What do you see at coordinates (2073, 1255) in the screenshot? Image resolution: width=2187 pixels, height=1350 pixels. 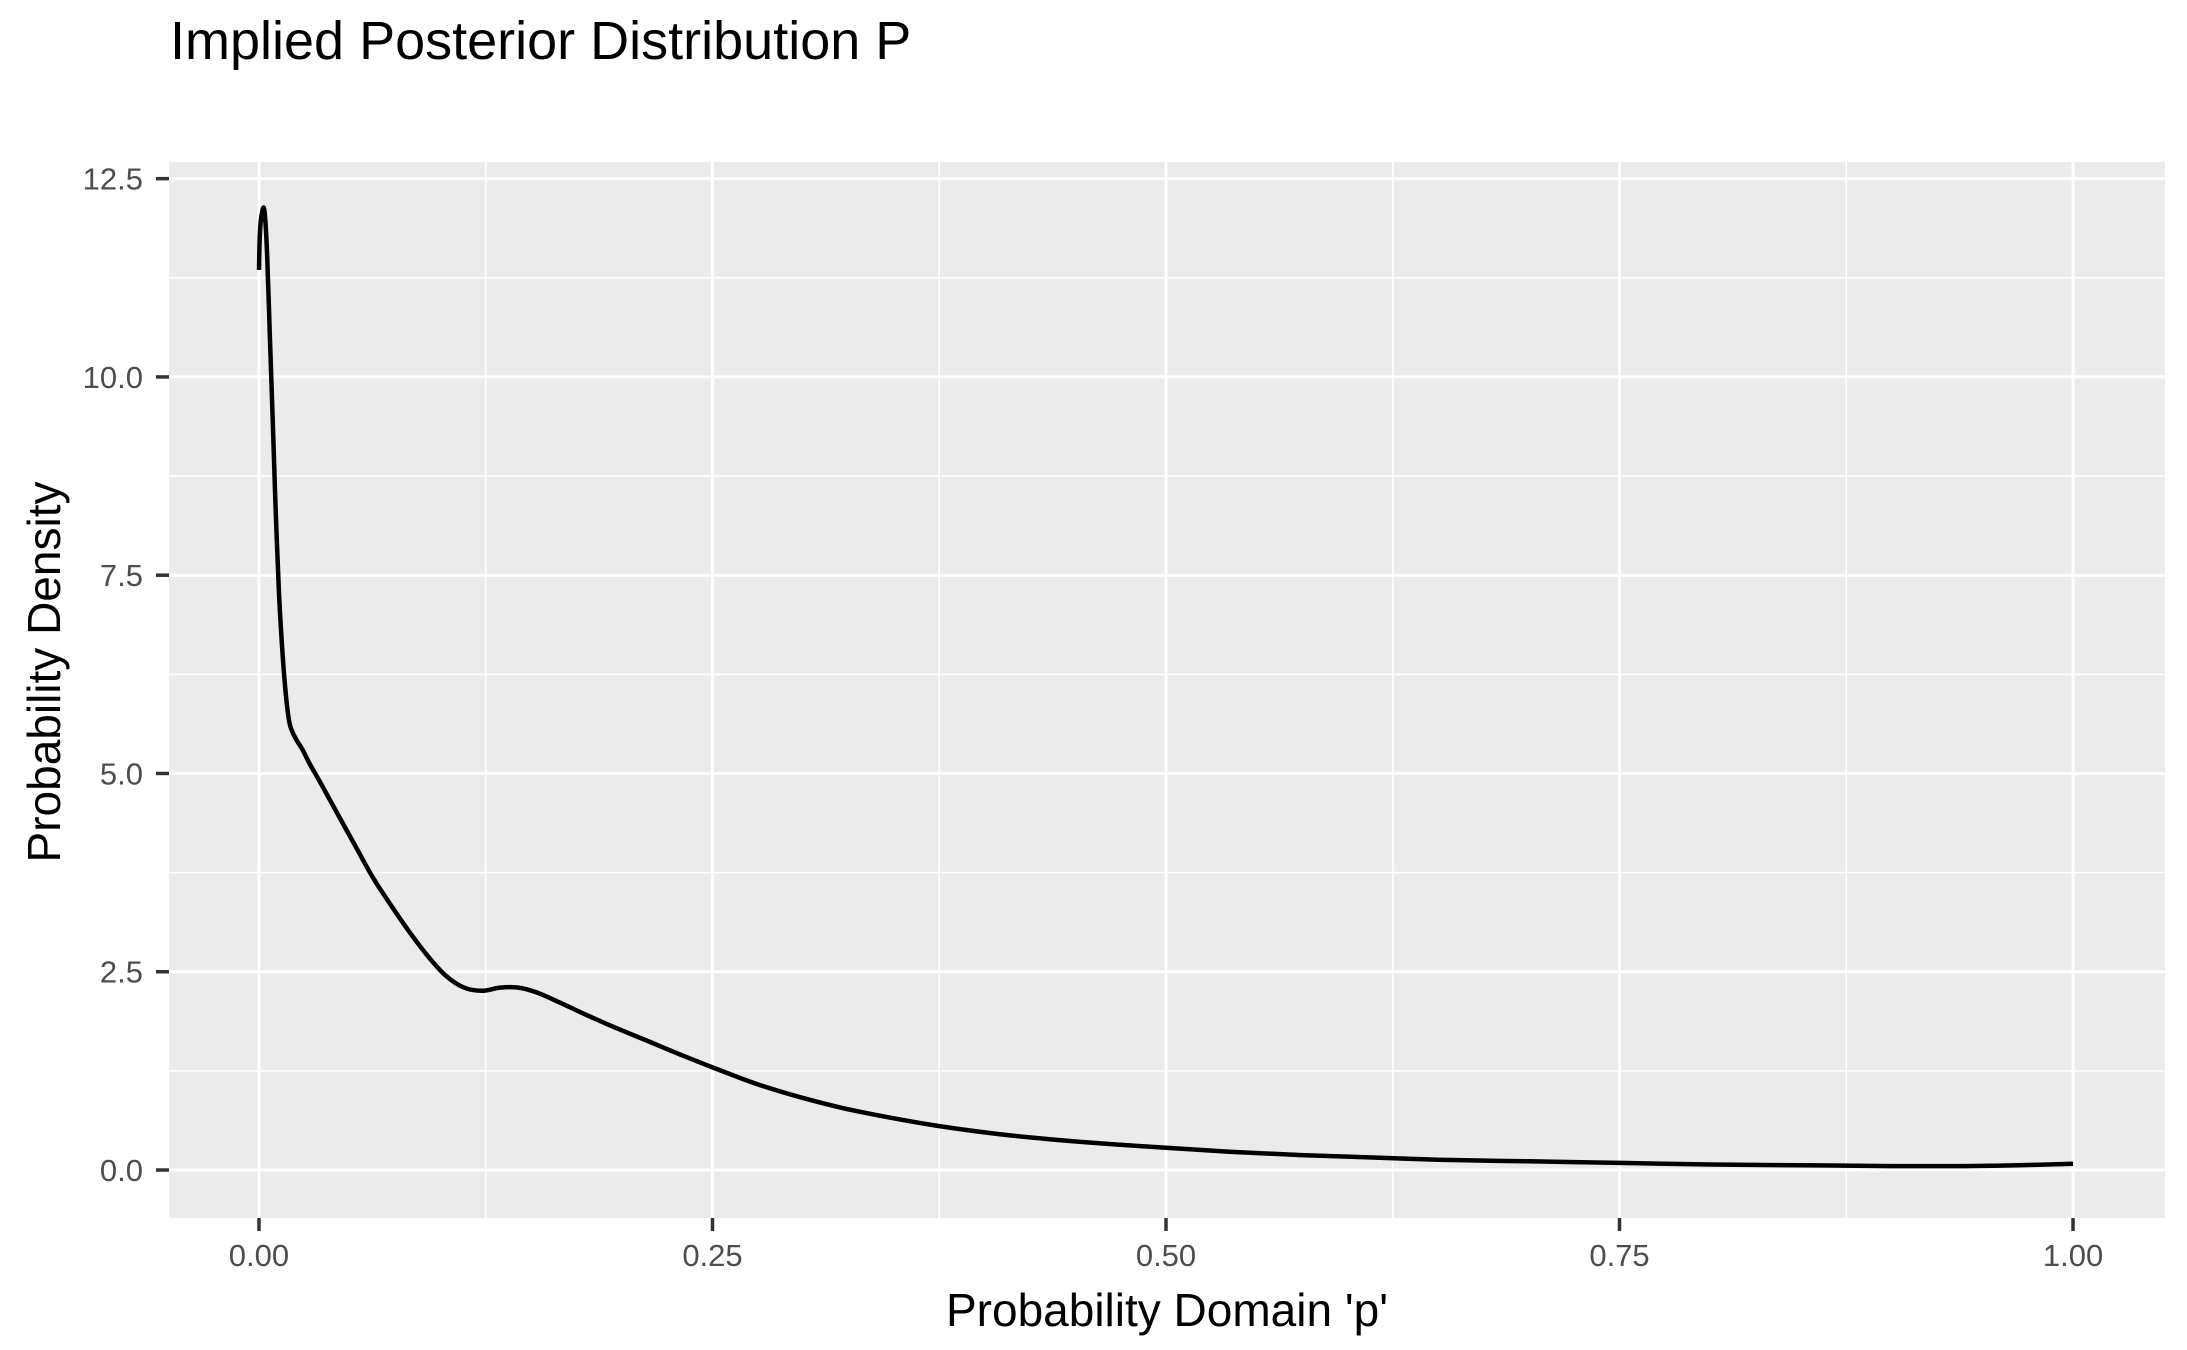 I see `x-tick-label: 1.00` at bounding box center [2073, 1255].